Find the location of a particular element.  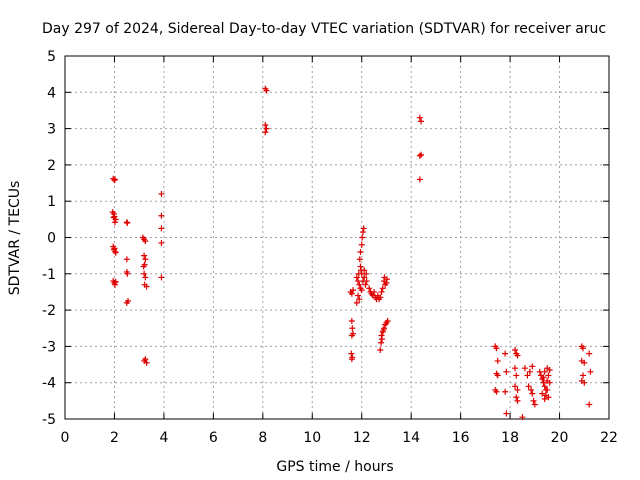

x-tick-label: 18 is located at coordinates (510, 438).